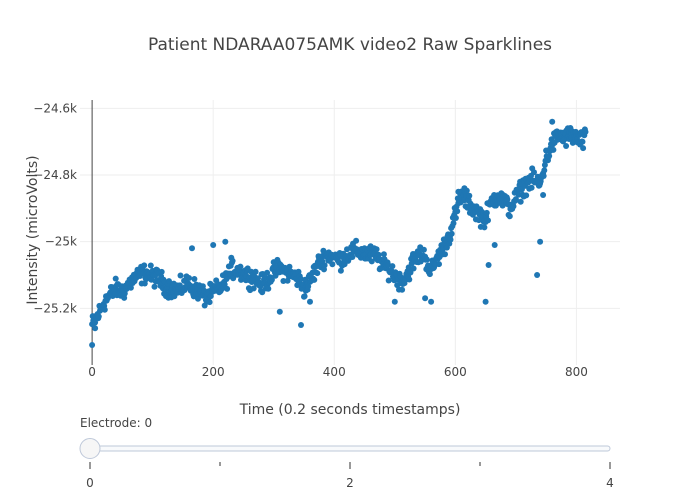  Describe the element at coordinates (334, 372) in the screenshot. I see `x-tick-label: 400` at that location.